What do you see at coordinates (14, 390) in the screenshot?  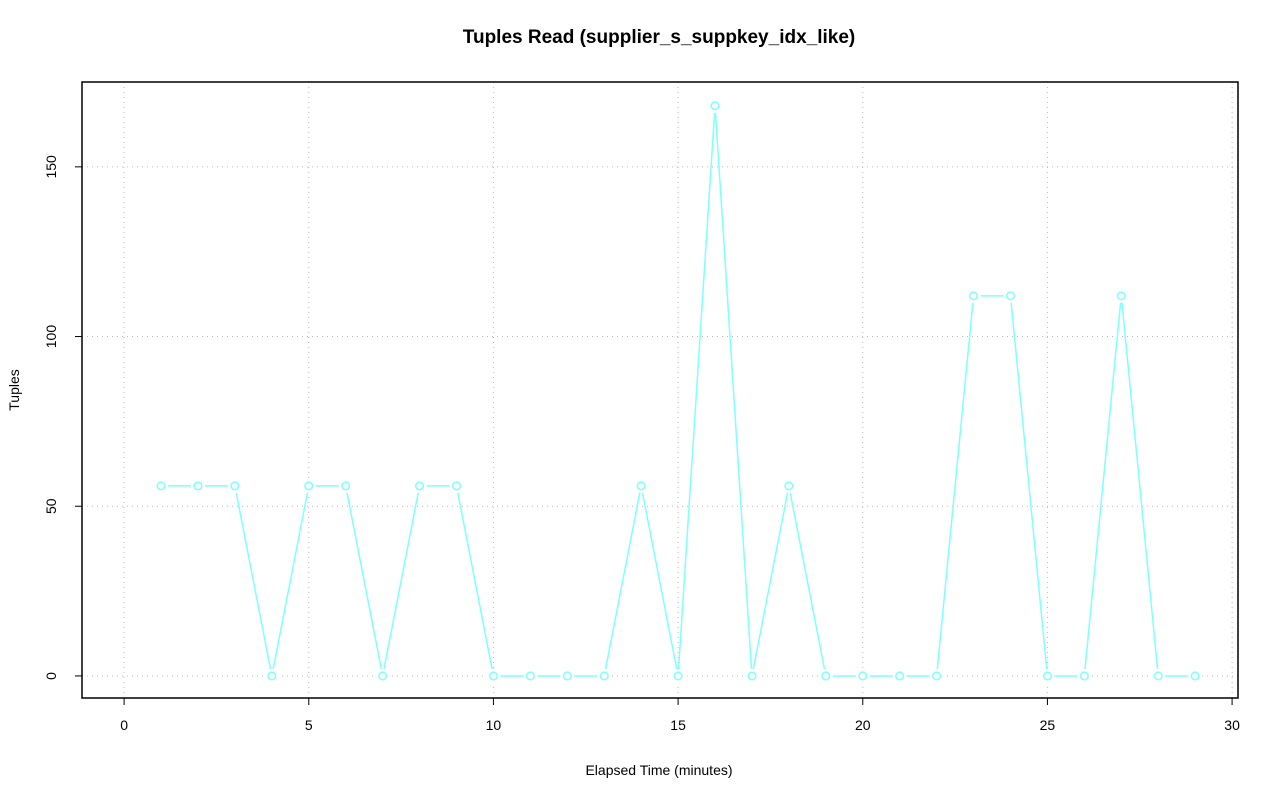 I see `y-axis-title: Tuples` at bounding box center [14, 390].